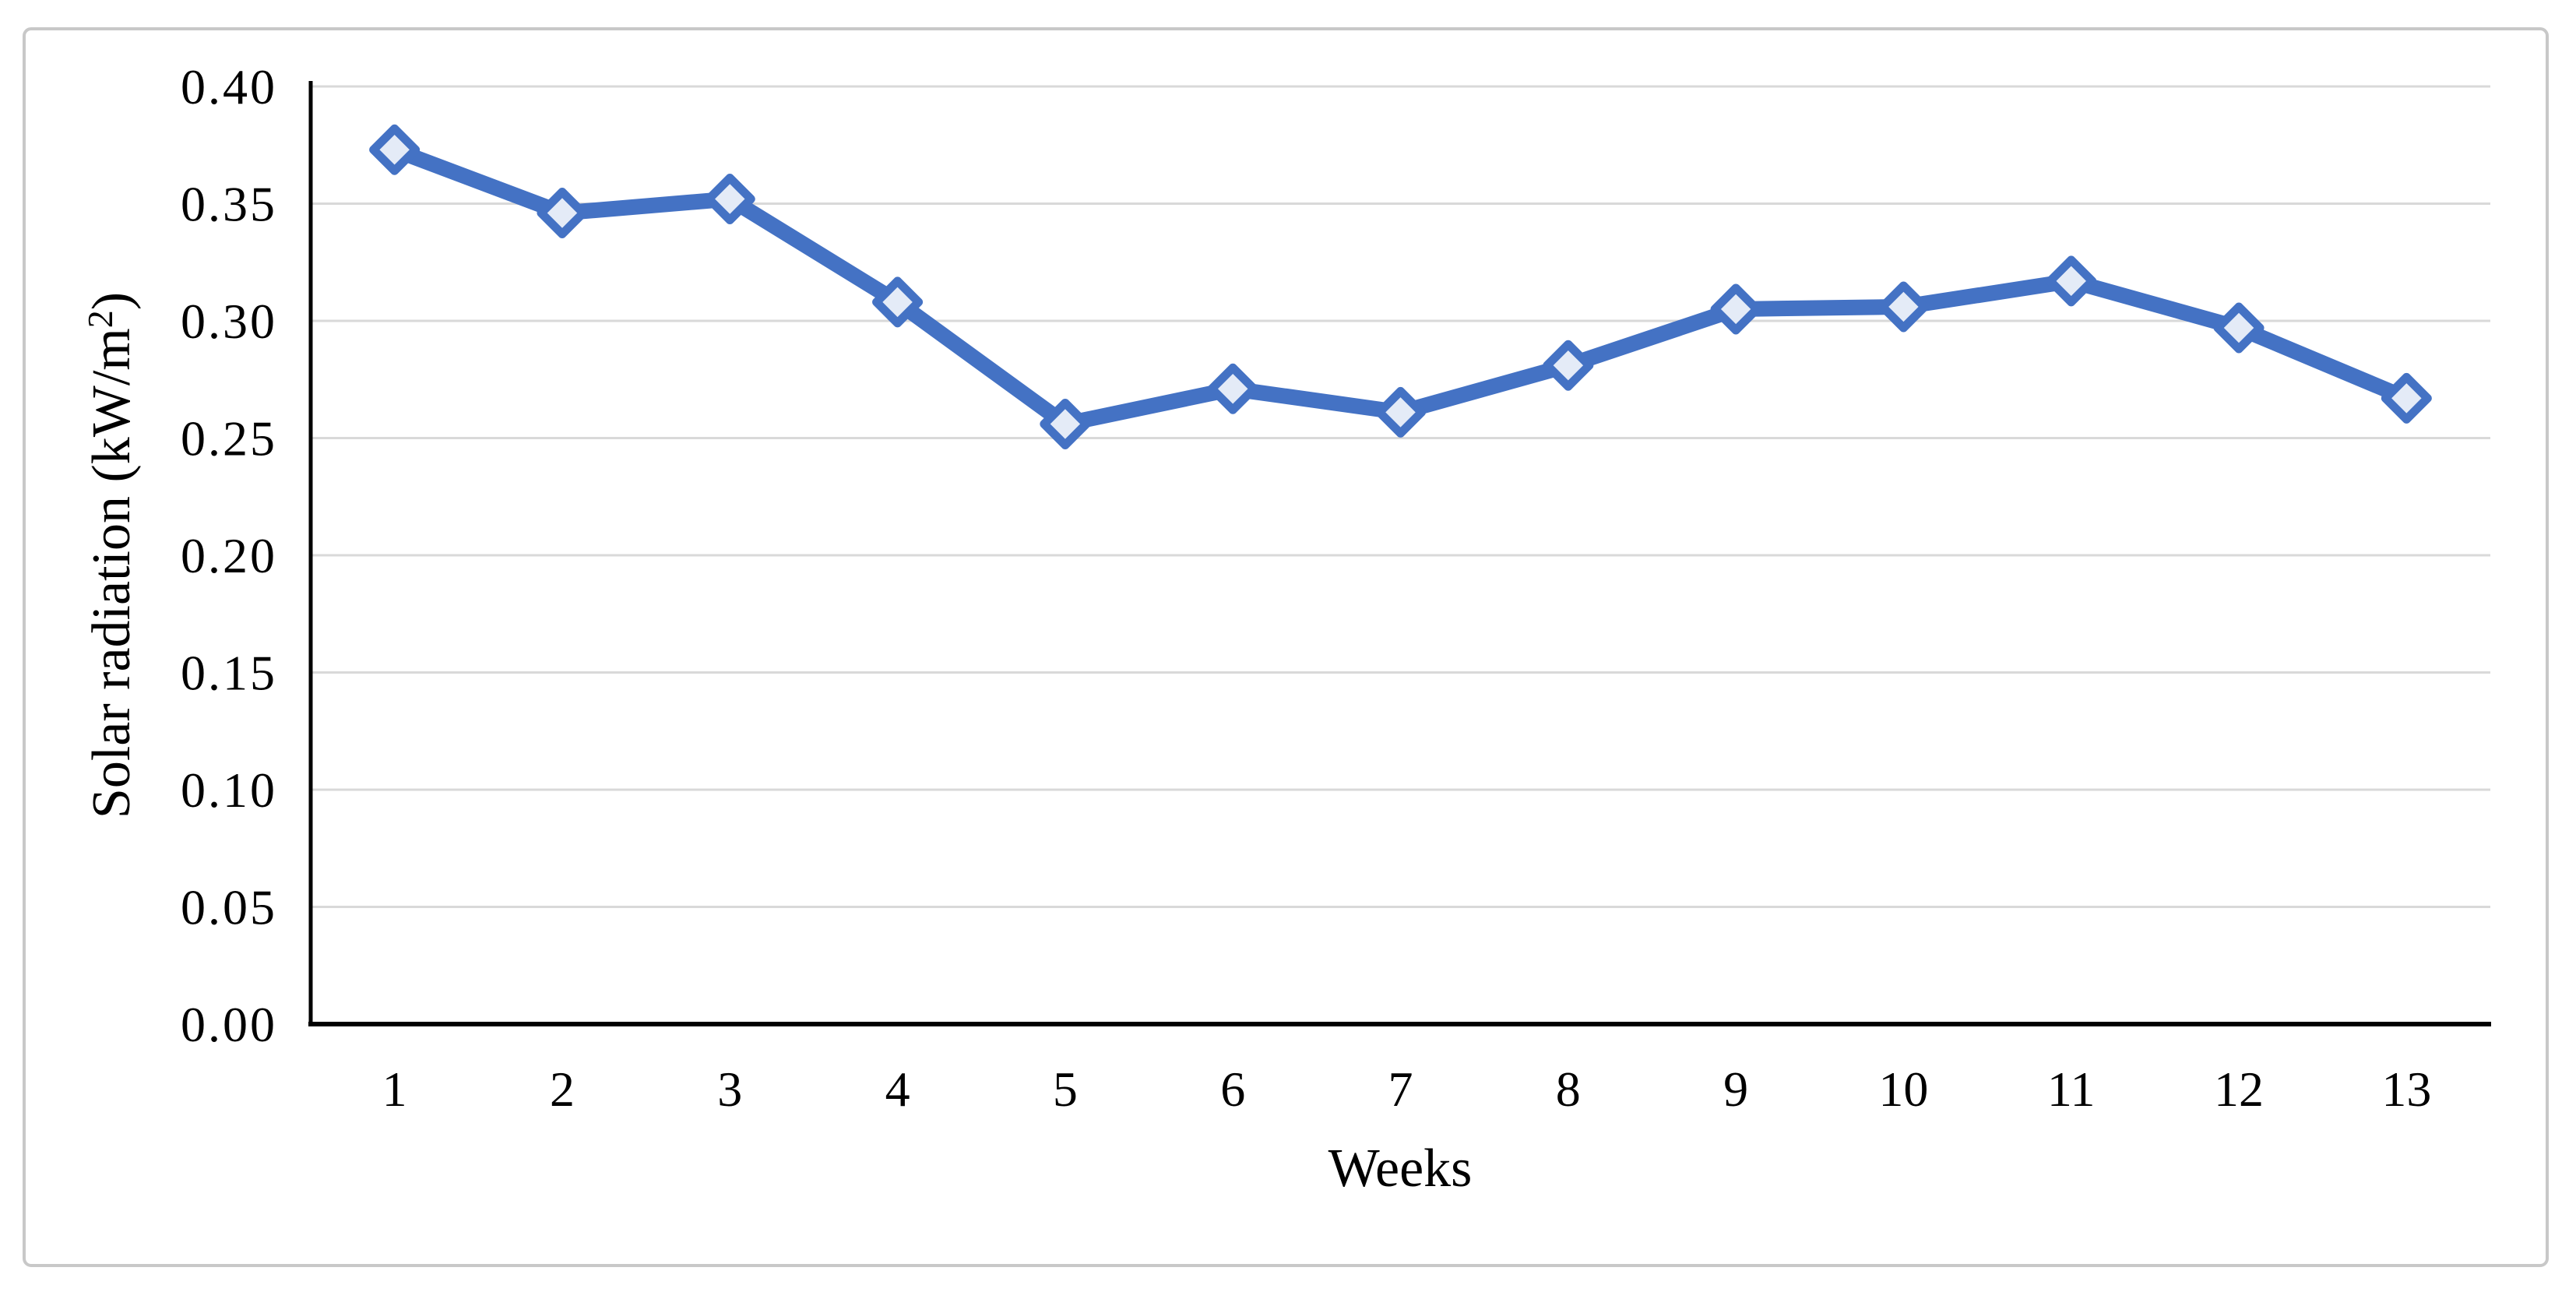 The width and height of the screenshot is (2576, 1292). What do you see at coordinates (229, 790) in the screenshot?
I see `y-tick-label: 0.10` at bounding box center [229, 790].